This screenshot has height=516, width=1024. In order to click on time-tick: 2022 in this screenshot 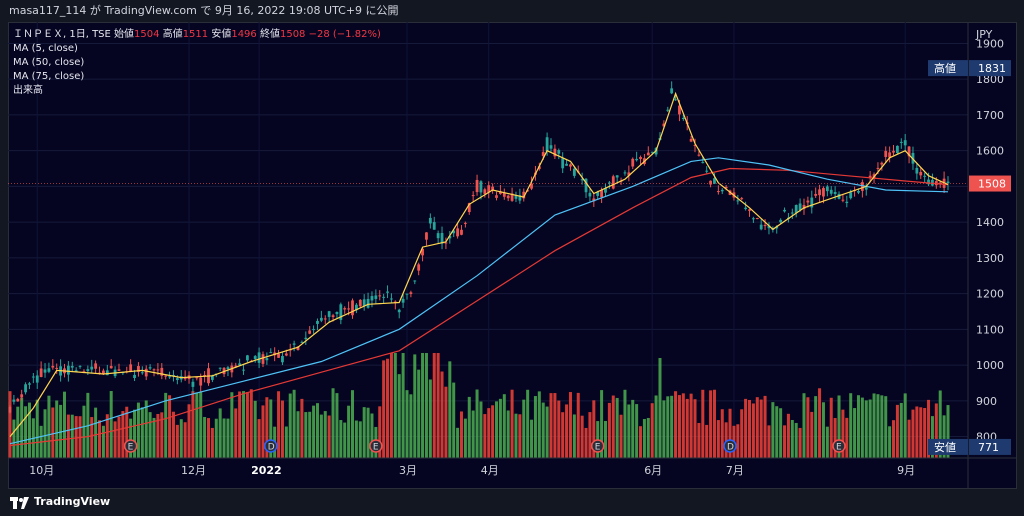, I will do `click(266, 470)`.